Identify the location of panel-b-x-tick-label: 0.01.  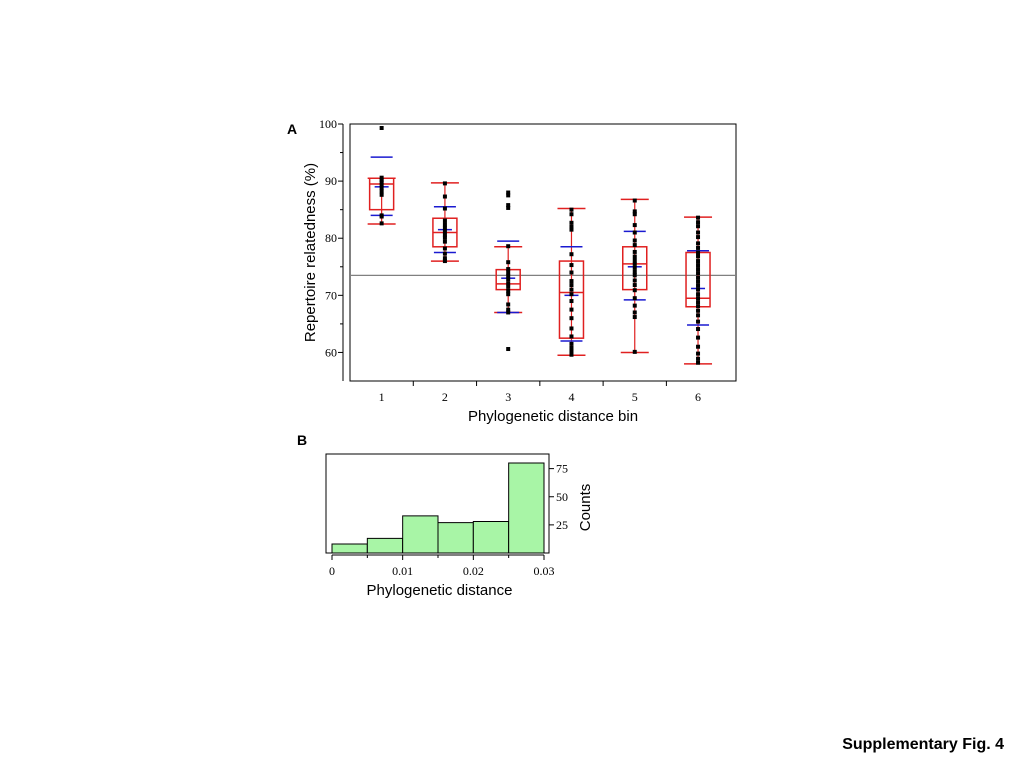
(402, 571).